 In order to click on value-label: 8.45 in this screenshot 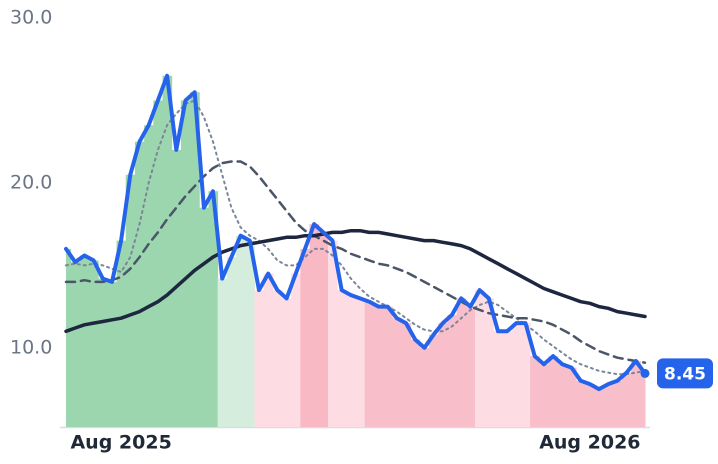, I will do `click(685, 374)`.